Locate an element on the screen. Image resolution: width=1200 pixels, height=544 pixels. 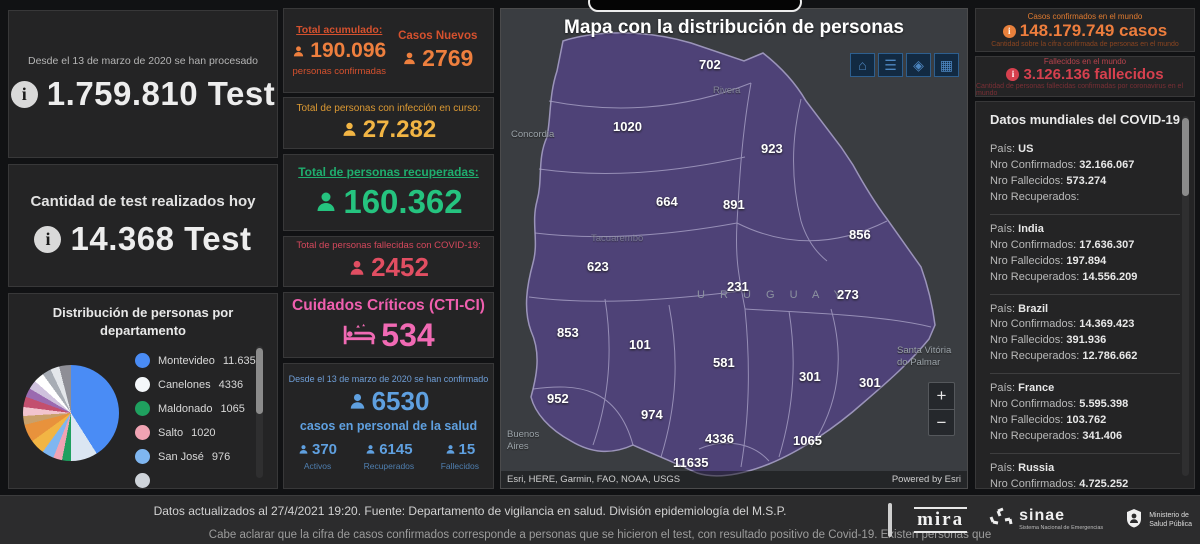
world-deaths-label: Fallecidos en el mundo is located at coordinates (1085, 61).